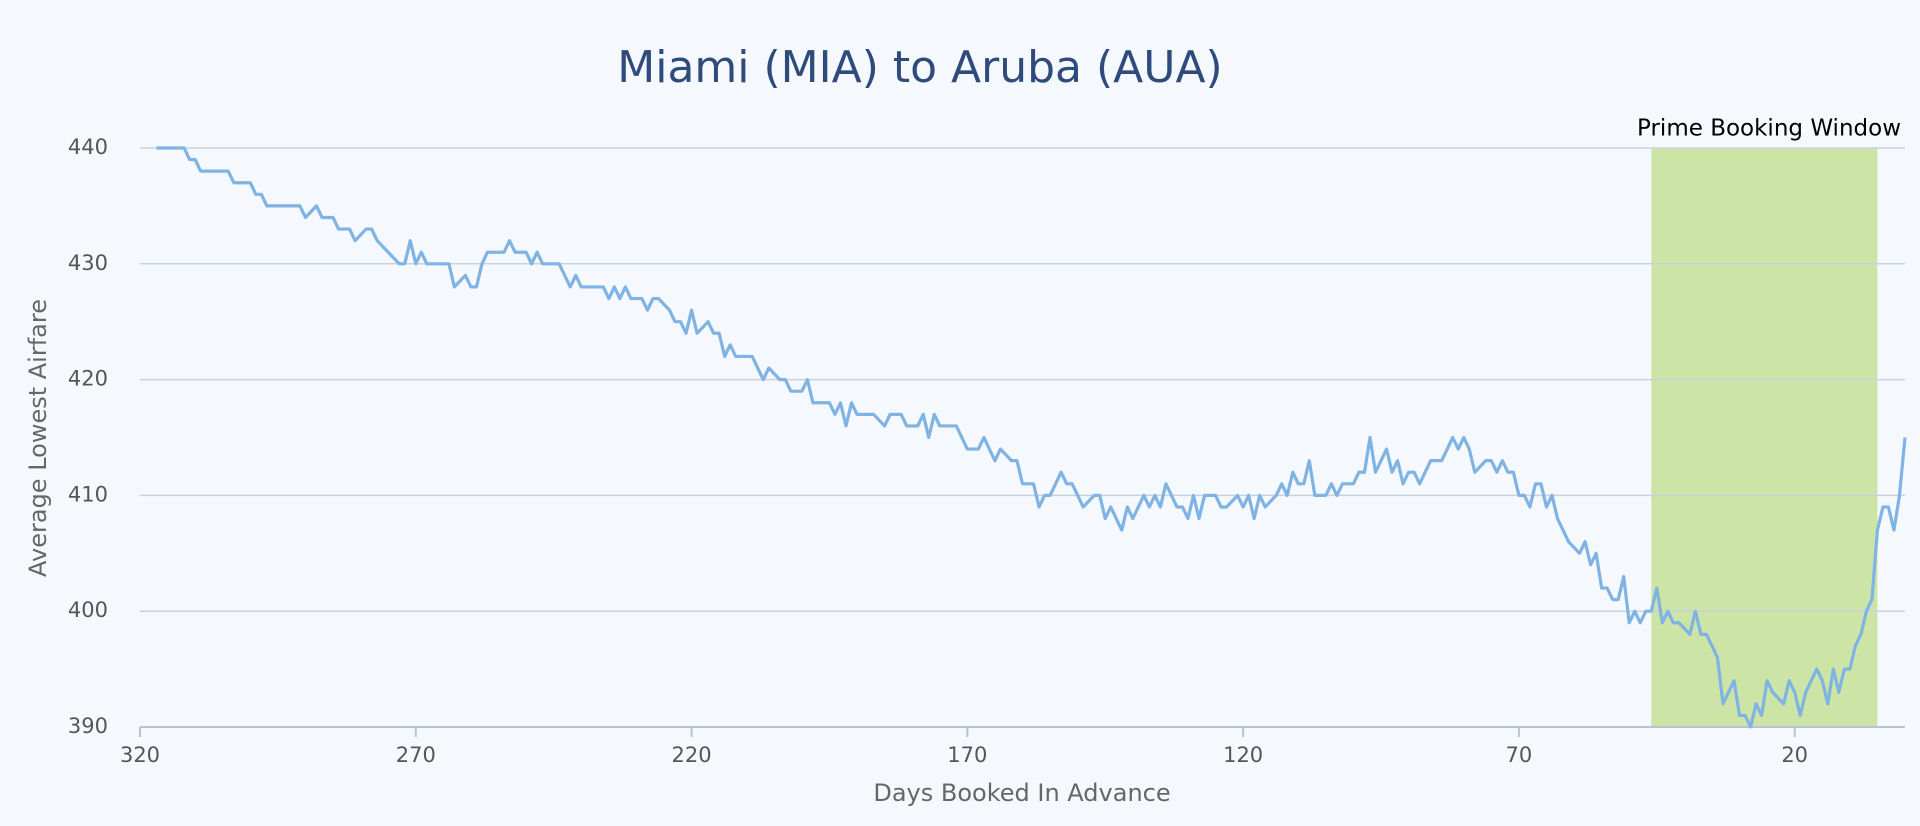  Describe the element at coordinates (1764, 437) in the screenshot. I see `shaded-region` at that location.